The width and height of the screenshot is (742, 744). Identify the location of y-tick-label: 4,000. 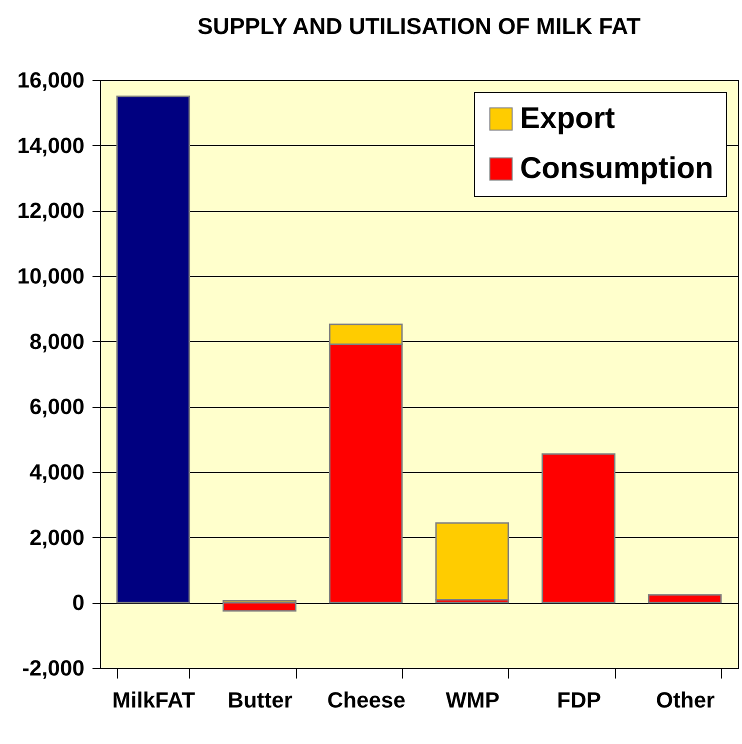
(56, 472).